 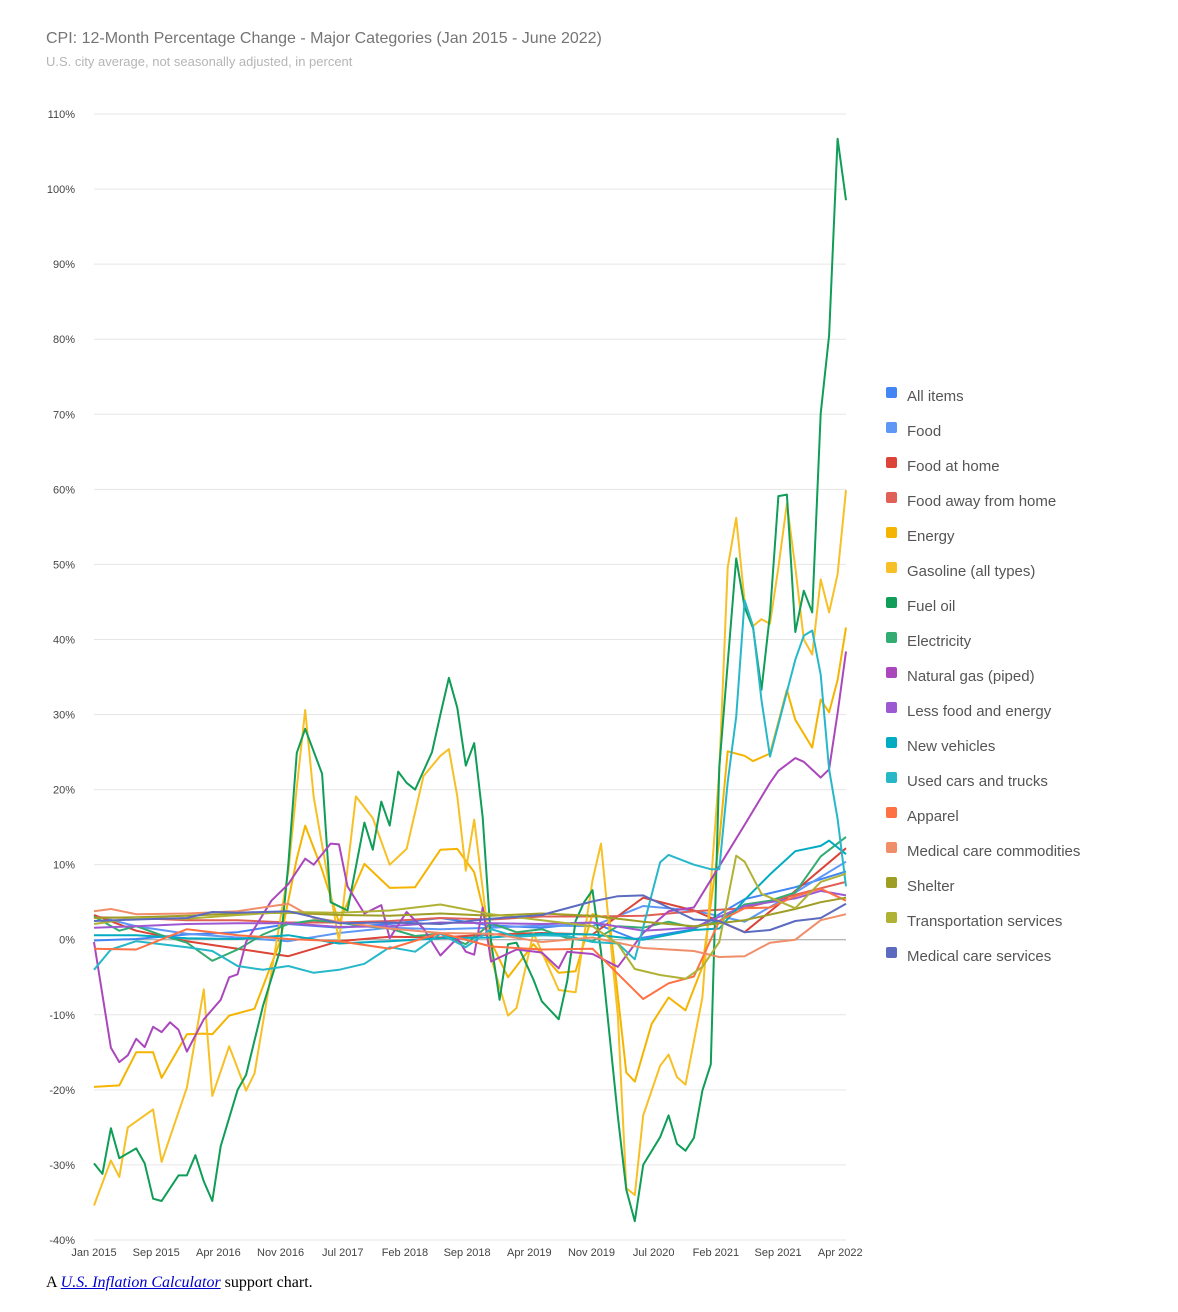 What do you see at coordinates (64, 490) in the screenshot?
I see `y-tick-label: 60%` at bounding box center [64, 490].